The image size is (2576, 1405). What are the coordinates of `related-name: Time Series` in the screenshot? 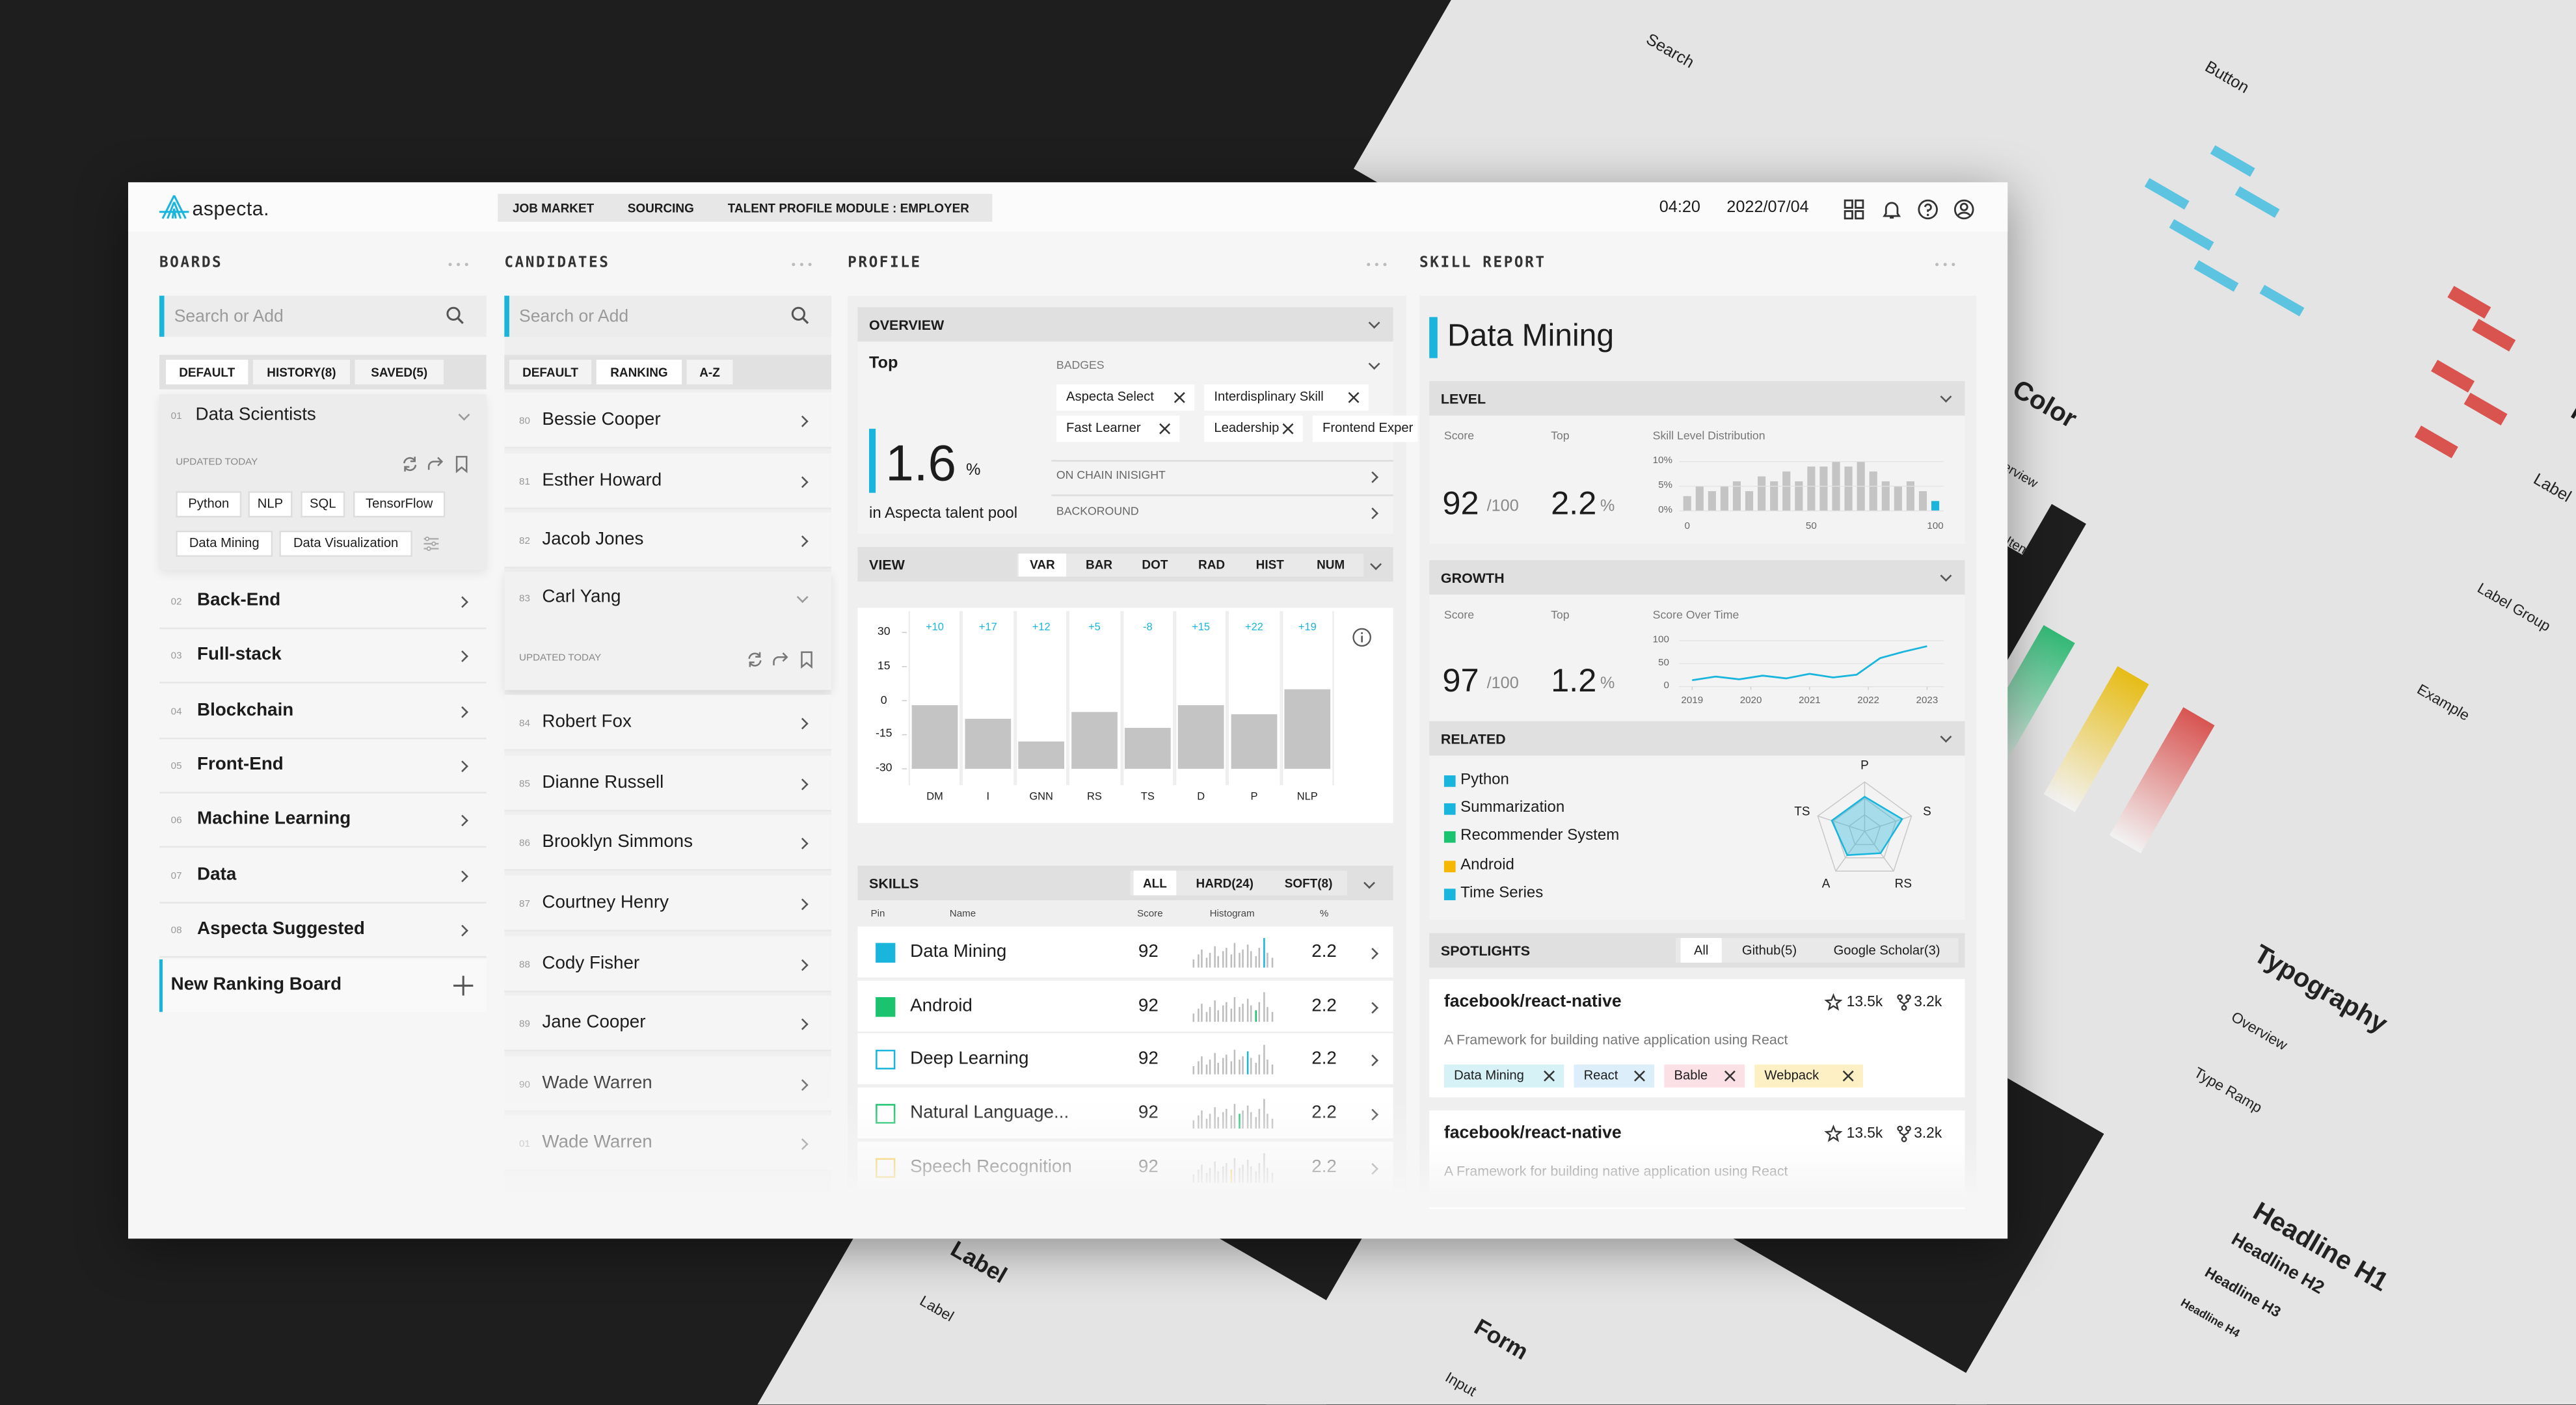 It's located at (1502, 893).